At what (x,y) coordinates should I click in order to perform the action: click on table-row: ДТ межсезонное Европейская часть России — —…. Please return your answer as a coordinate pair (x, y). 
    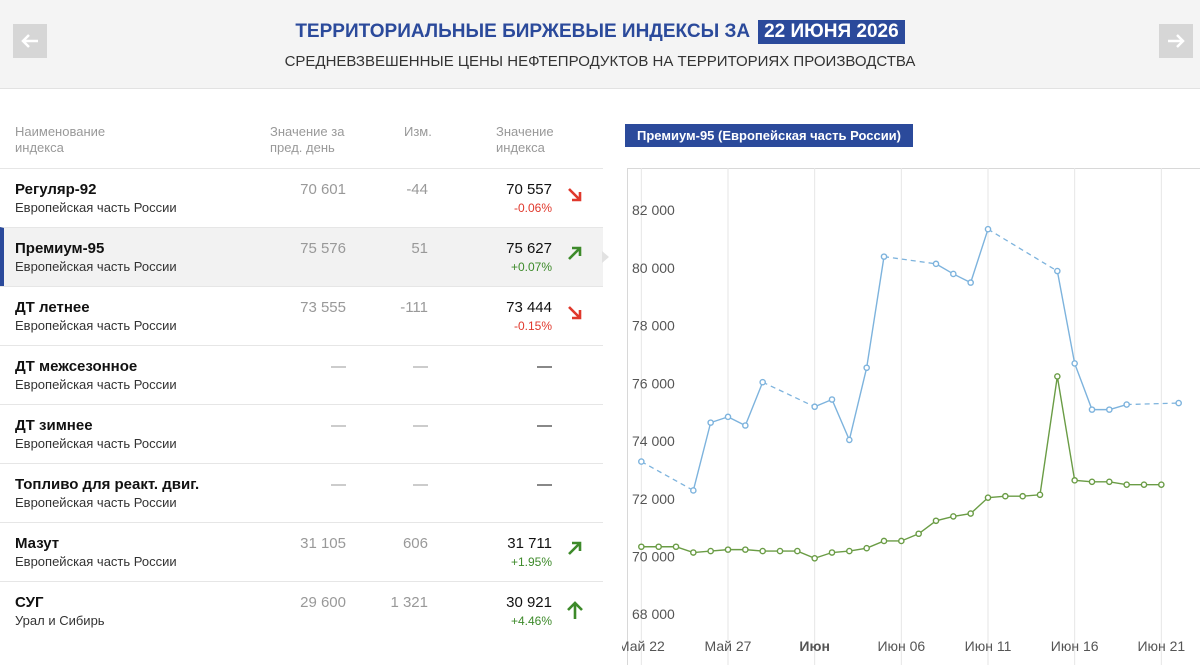
    Looking at the image, I should click on (301, 374).